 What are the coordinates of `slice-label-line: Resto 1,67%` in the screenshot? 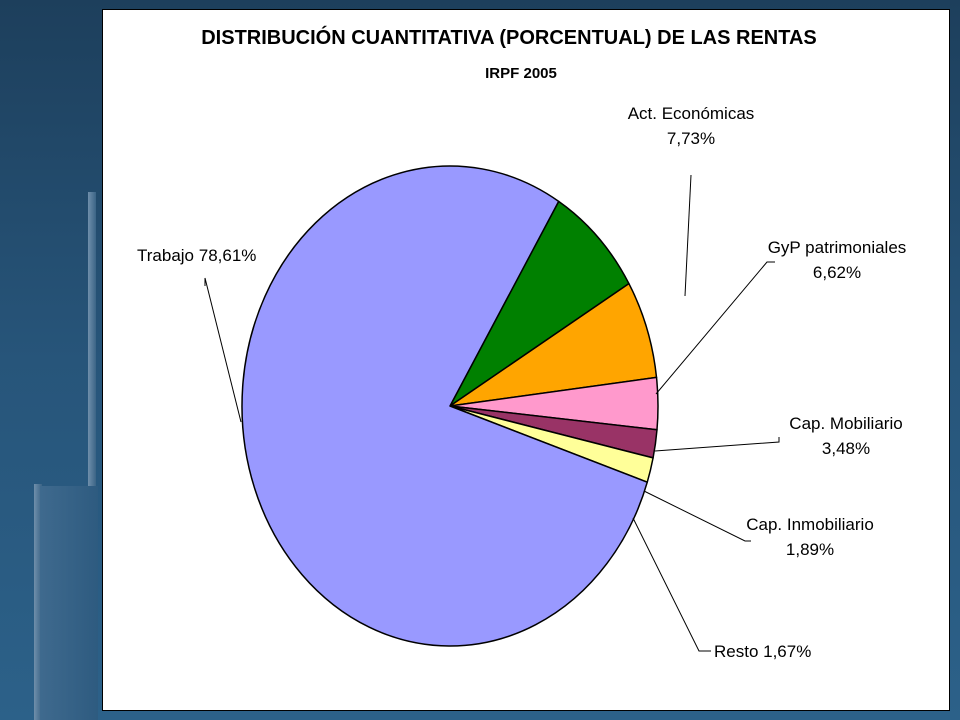 It's located at (762, 651).